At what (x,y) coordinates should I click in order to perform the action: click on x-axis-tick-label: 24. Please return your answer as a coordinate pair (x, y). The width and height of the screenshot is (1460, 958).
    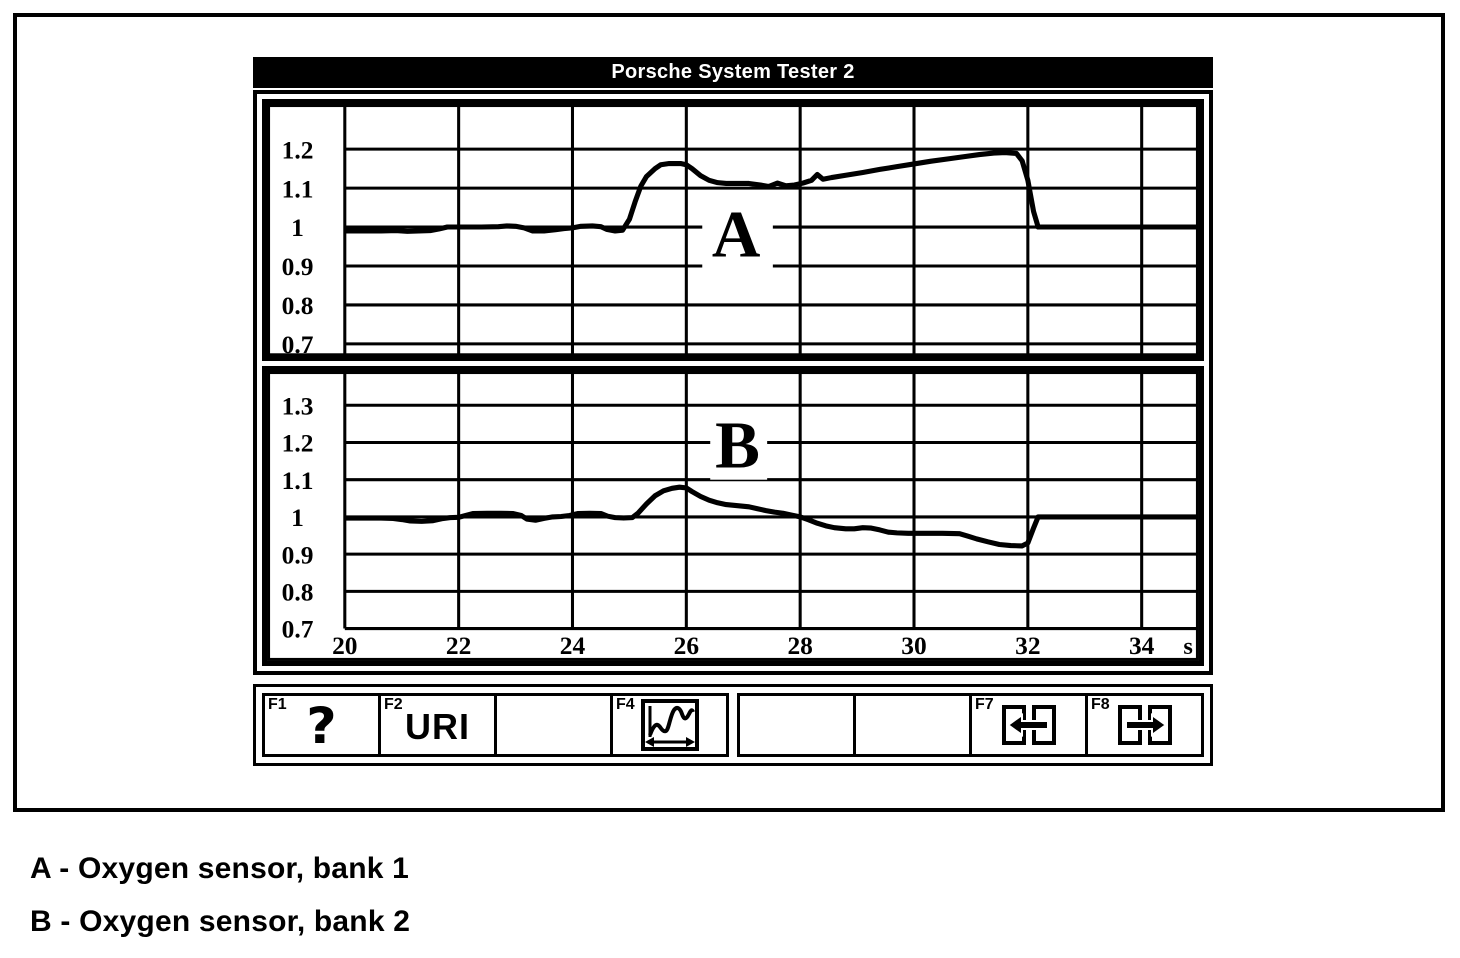
    Looking at the image, I should click on (573, 645).